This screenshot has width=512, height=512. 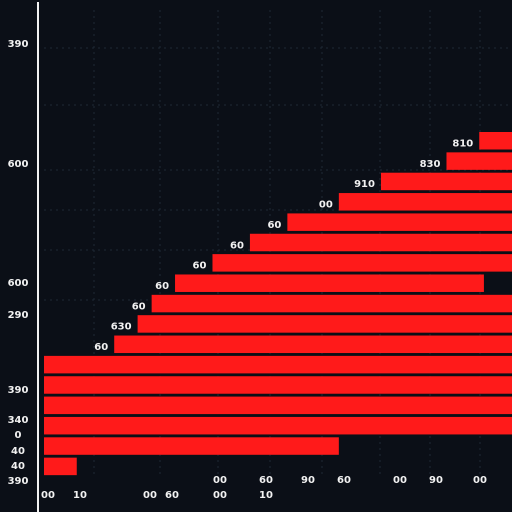 I want to click on y-axis-tick-label: 290, so click(x=18, y=315).